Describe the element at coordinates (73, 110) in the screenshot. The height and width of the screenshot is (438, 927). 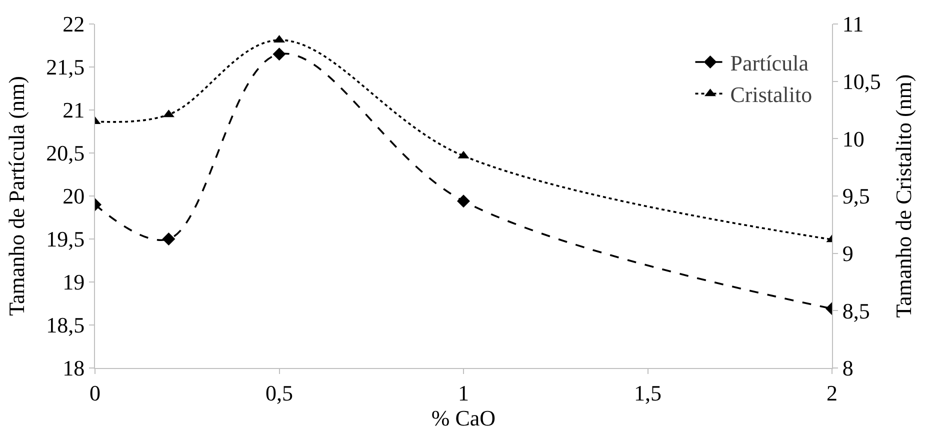
I see `y-tick-label: 21` at that location.